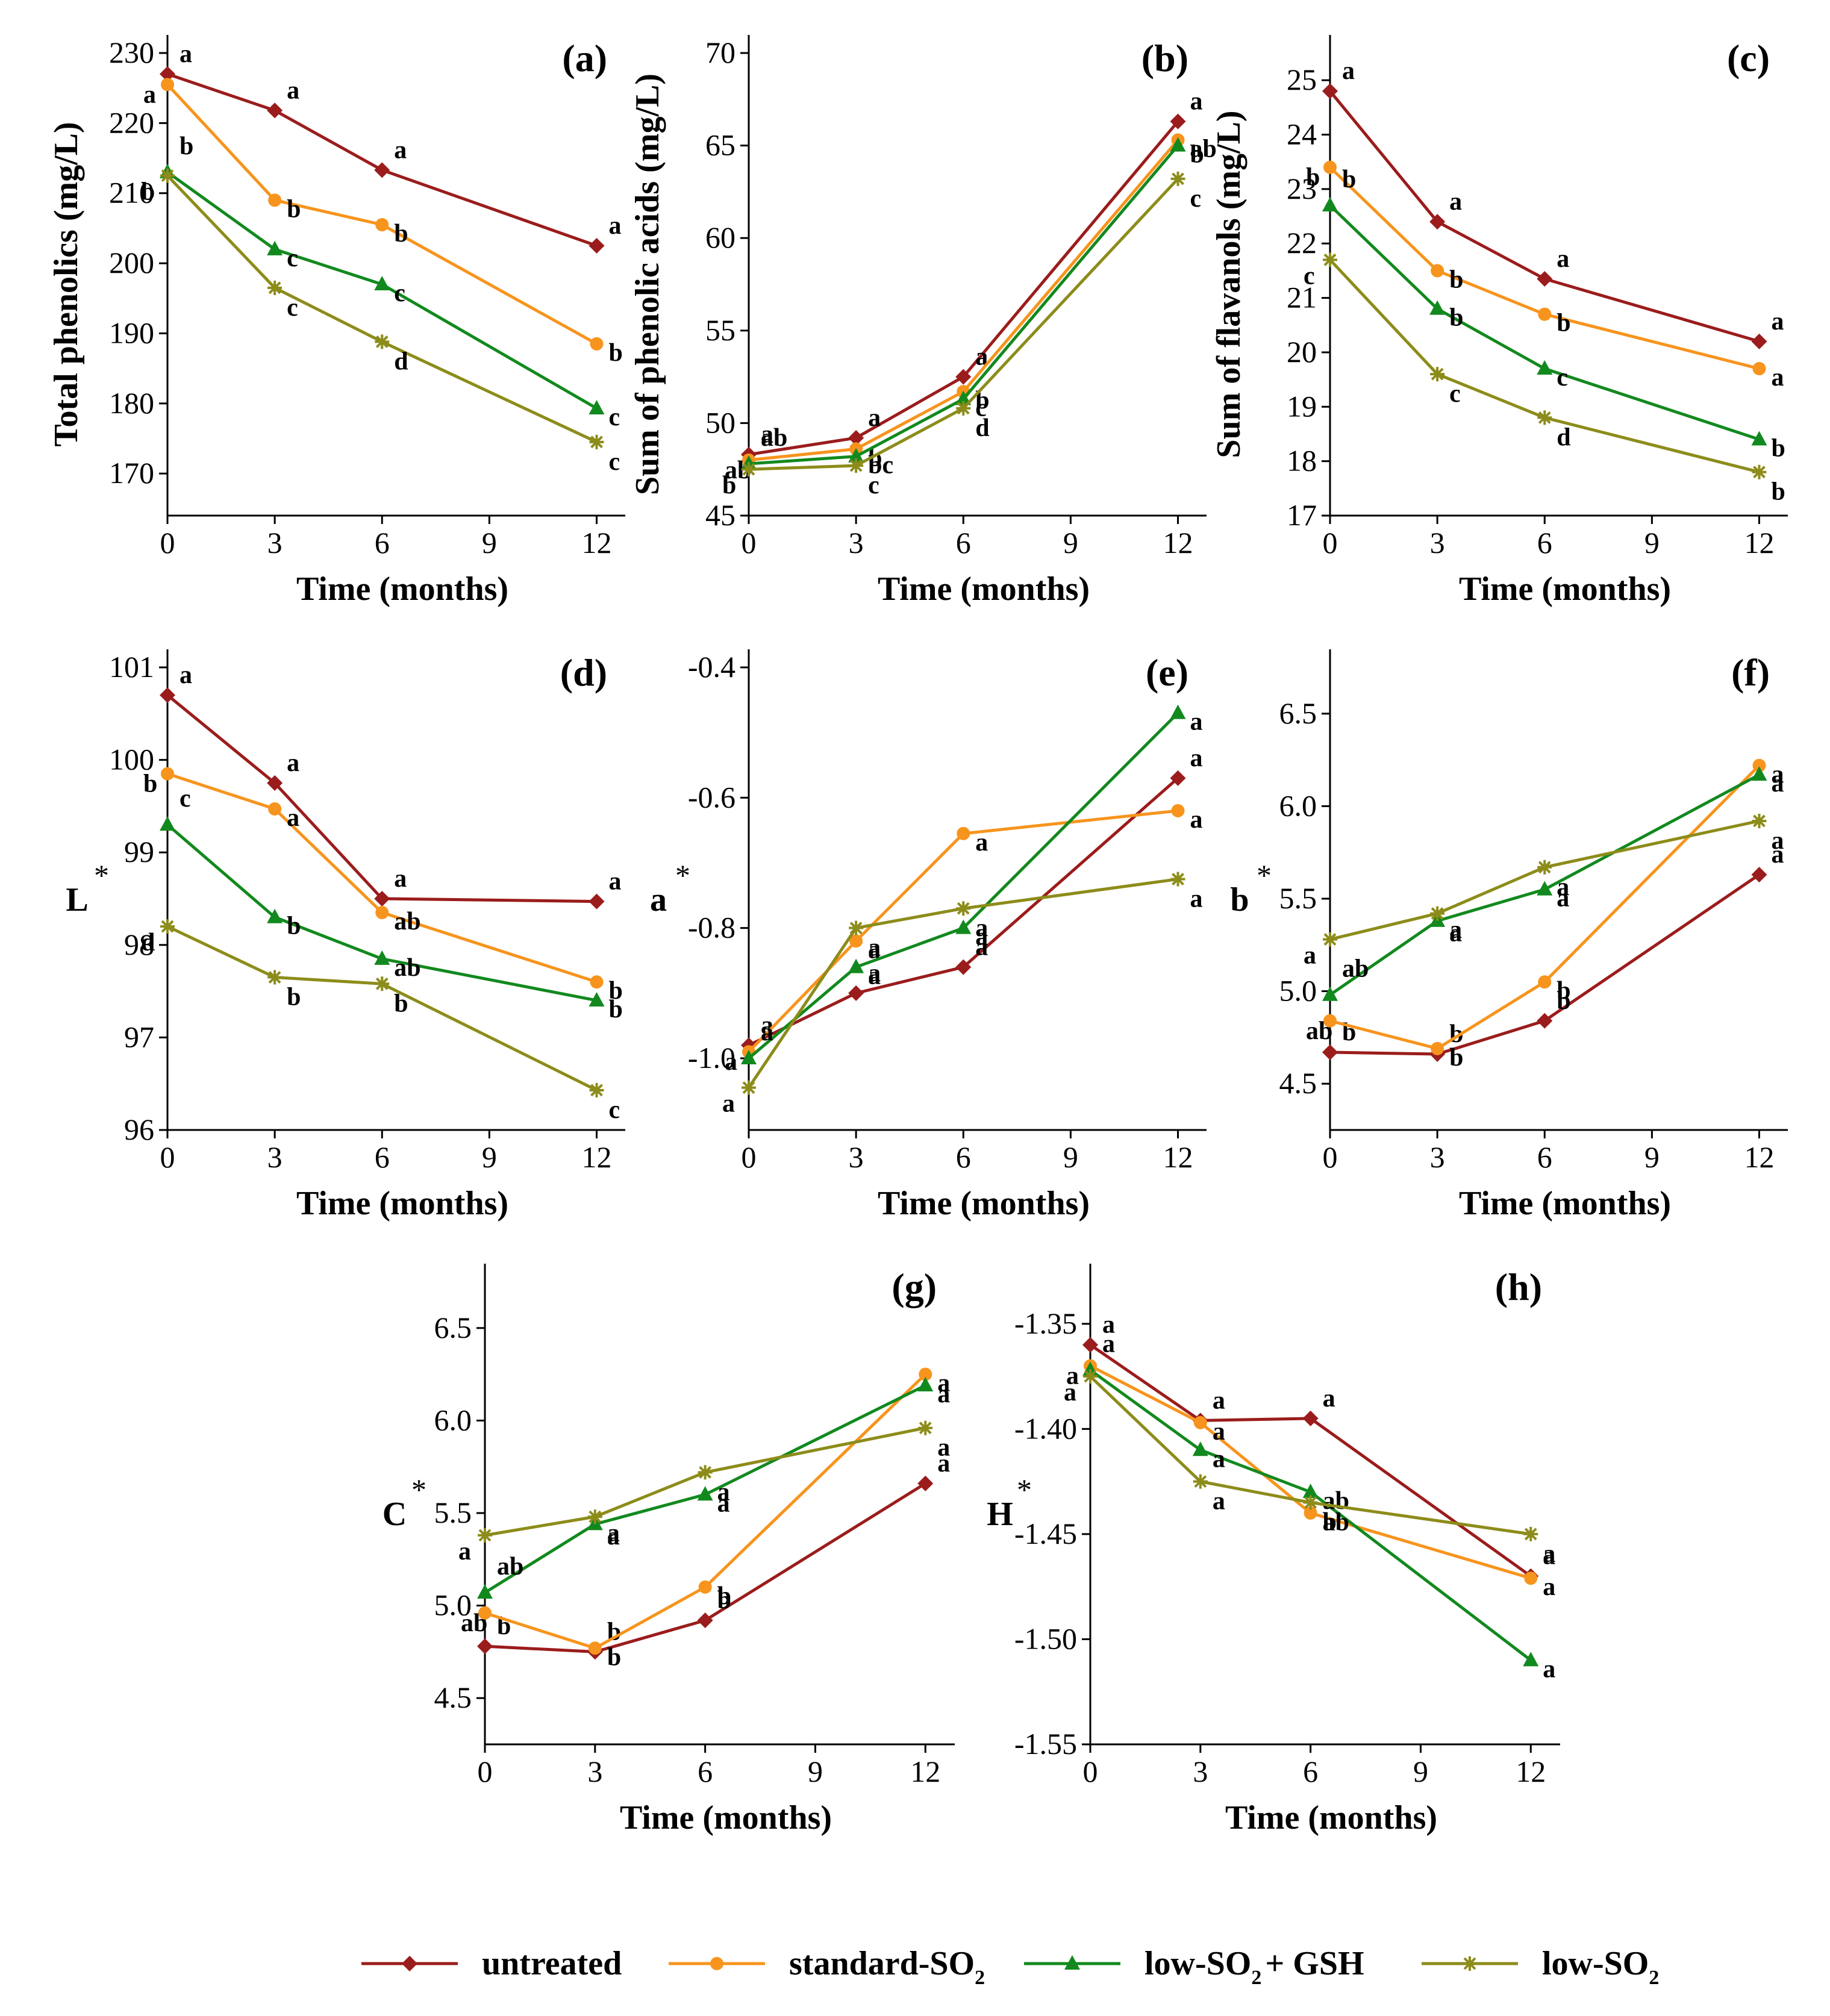  What do you see at coordinates (131, 667) in the screenshot?
I see `y-tick-label: 101` at bounding box center [131, 667].